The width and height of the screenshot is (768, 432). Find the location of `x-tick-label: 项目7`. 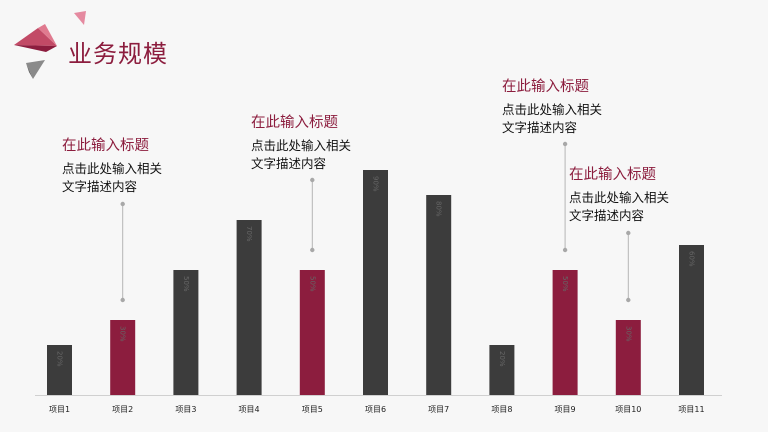

x-tick-label: 项目7 is located at coordinates (438, 409).